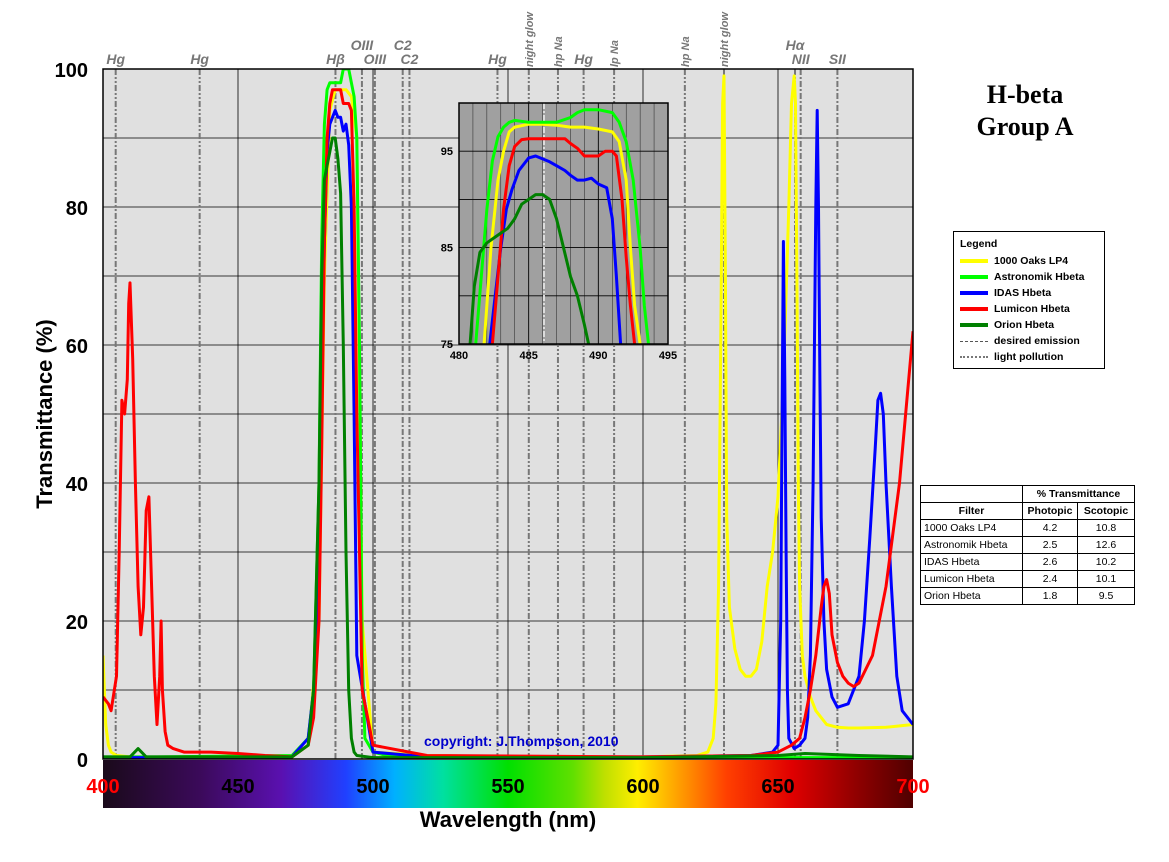  I want to click on x-tick-label: 500, so click(372, 787).